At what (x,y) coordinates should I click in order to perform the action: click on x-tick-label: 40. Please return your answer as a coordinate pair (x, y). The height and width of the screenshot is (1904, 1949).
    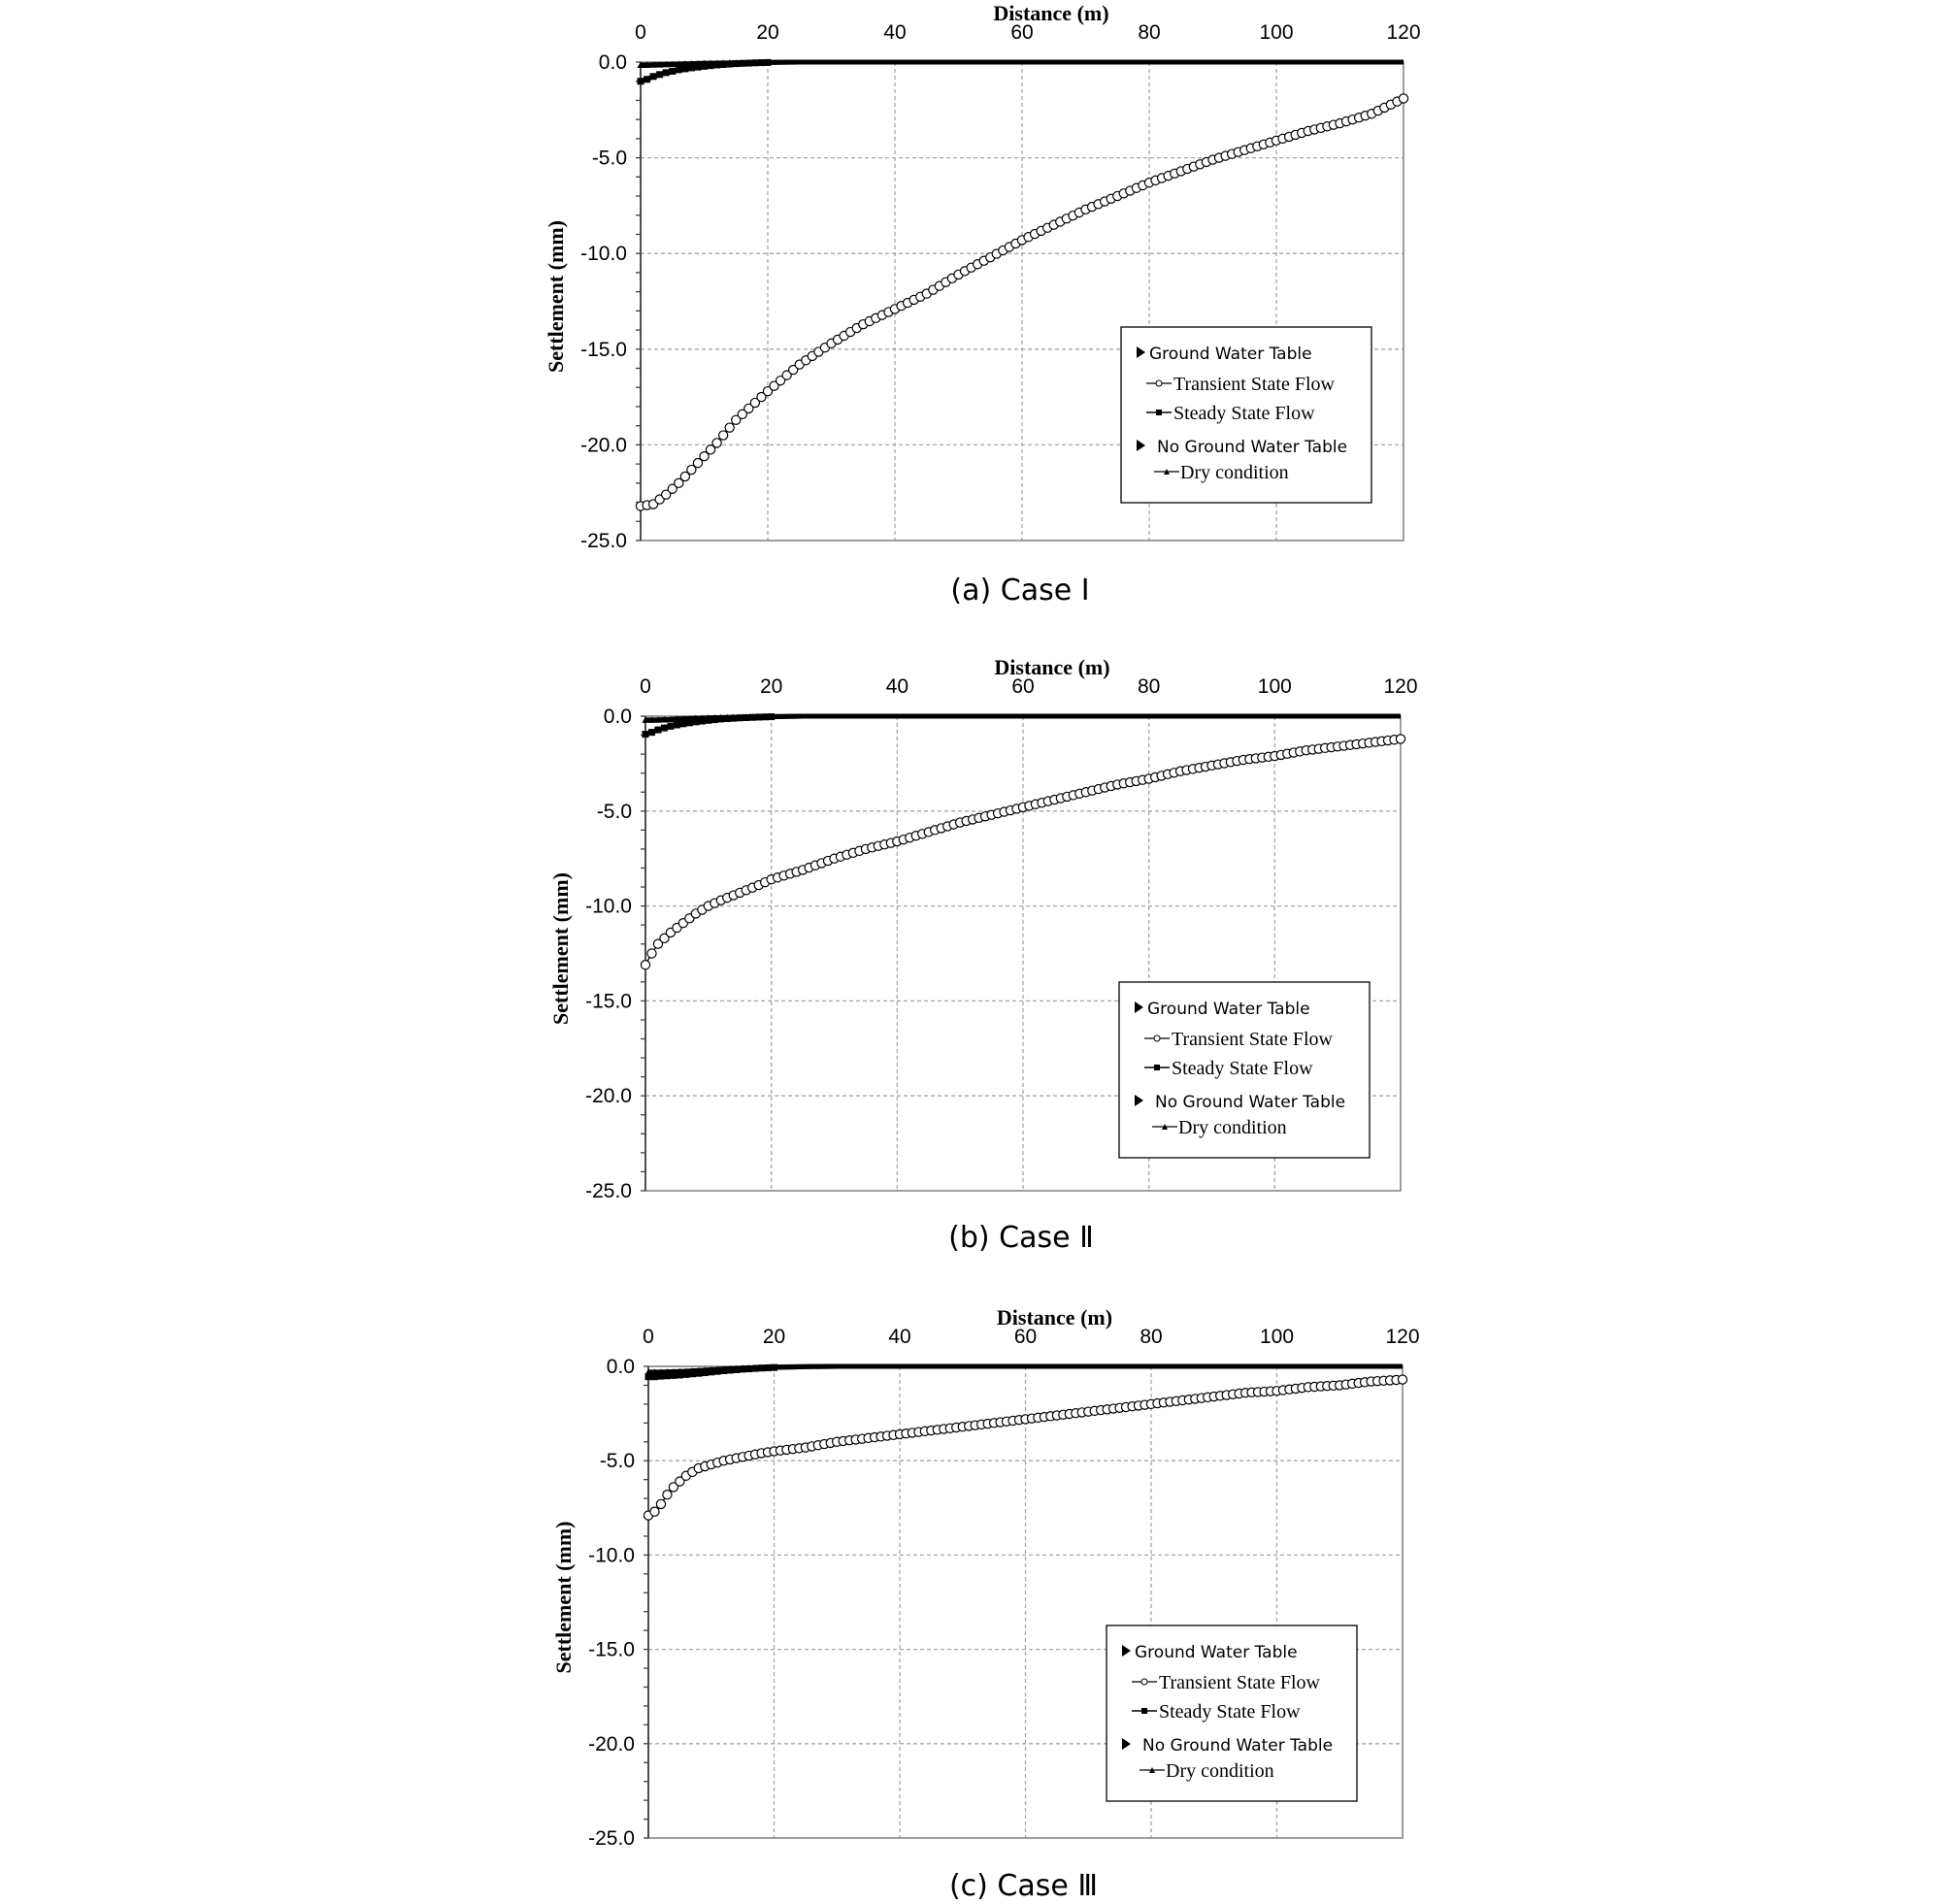
    Looking at the image, I should click on (899, 1337).